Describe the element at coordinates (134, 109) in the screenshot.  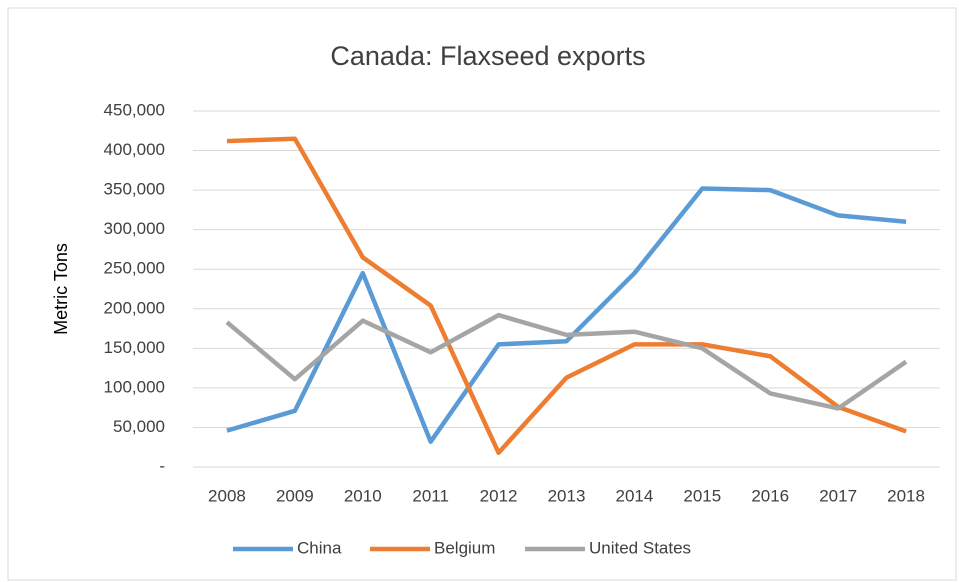
I see `y-tick-label: 450,000` at that location.